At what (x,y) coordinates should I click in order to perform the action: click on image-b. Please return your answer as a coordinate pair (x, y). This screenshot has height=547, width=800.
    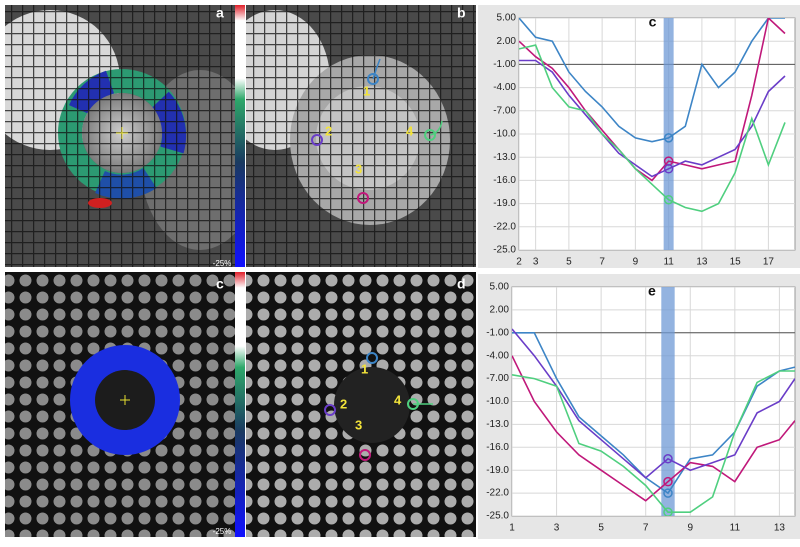
    Looking at the image, I should click on (361, 136).